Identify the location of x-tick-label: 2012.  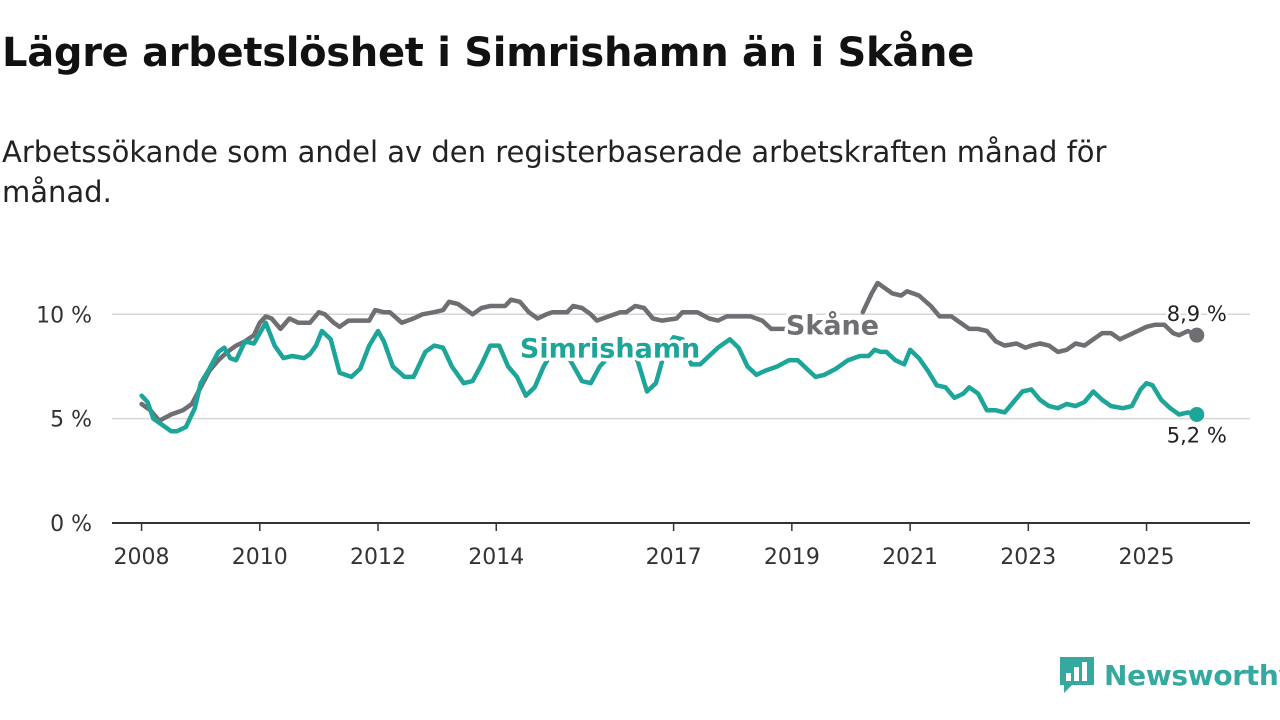
(378, 557).